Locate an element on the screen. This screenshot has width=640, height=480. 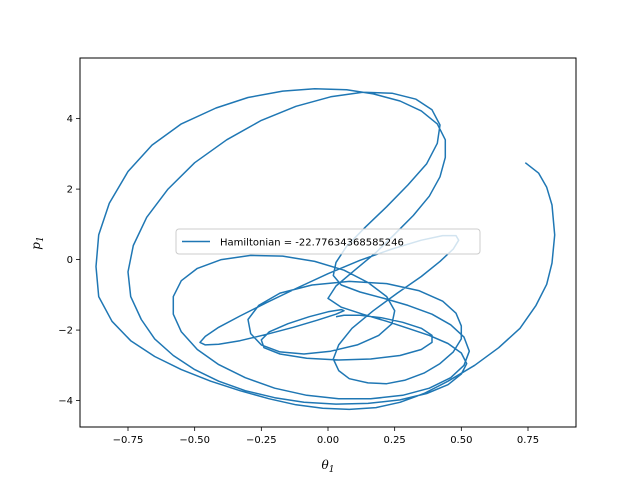
x-tick-label: 0.25 is located at coordinates (395, 440).